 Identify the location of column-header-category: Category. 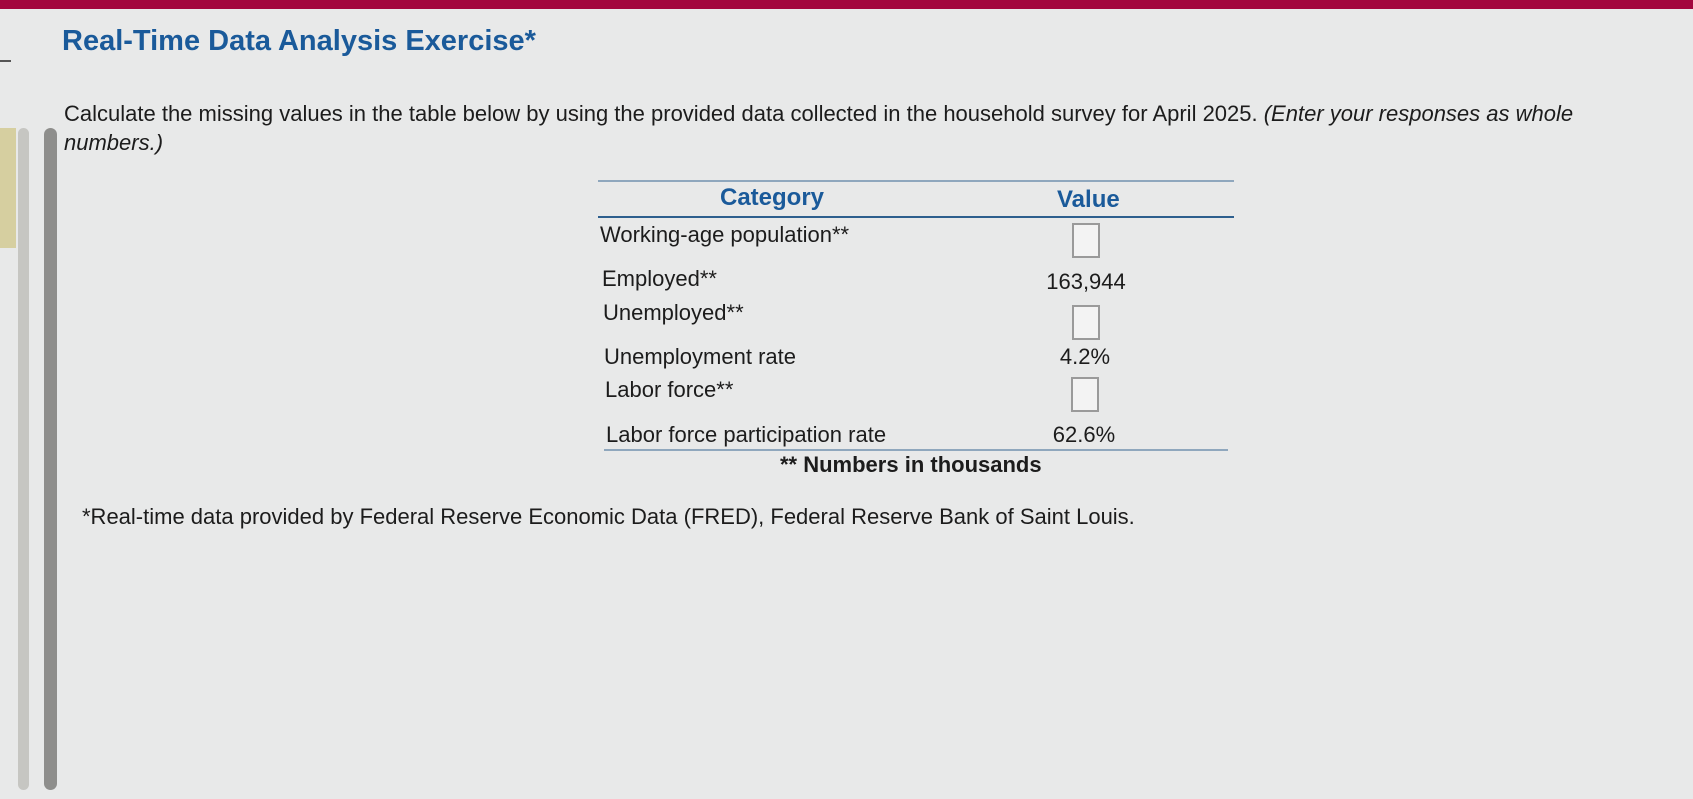
(772, 197).